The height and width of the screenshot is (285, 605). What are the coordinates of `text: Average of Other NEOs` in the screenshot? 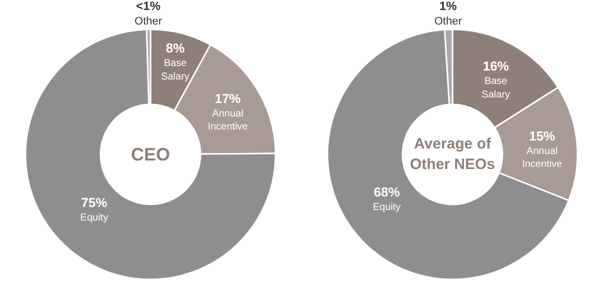 It's located at (453, 155).